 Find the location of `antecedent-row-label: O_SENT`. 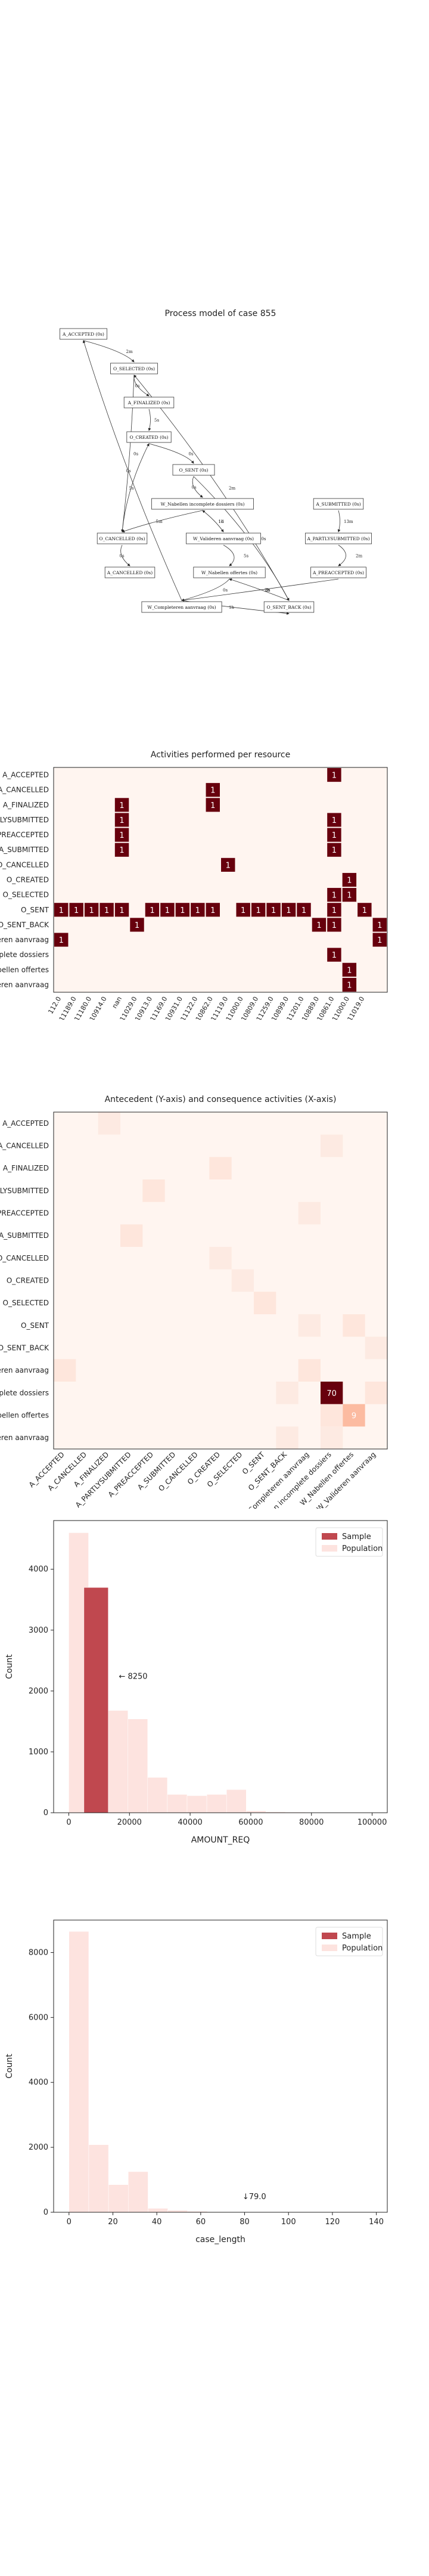

antecedent-row-label: O_SENT is located at coordinates (35, 1326).